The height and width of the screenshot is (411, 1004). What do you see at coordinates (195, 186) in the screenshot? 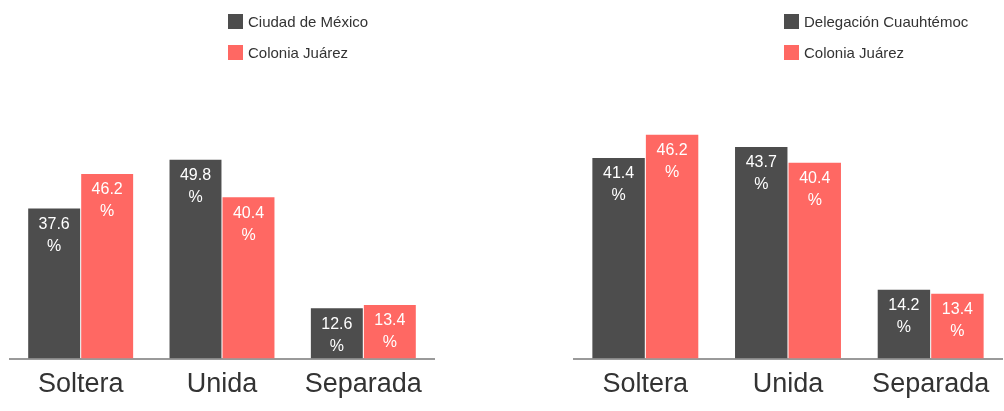
I see `data-label: 49.8 %` at bounding box center [195, 186].